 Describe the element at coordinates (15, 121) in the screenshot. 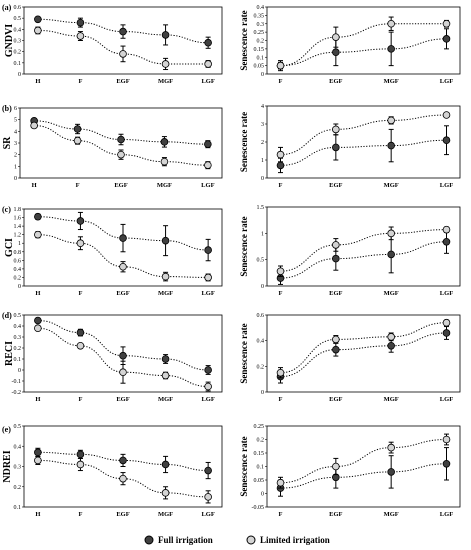

I see `y-tick-label: 5` at that location.